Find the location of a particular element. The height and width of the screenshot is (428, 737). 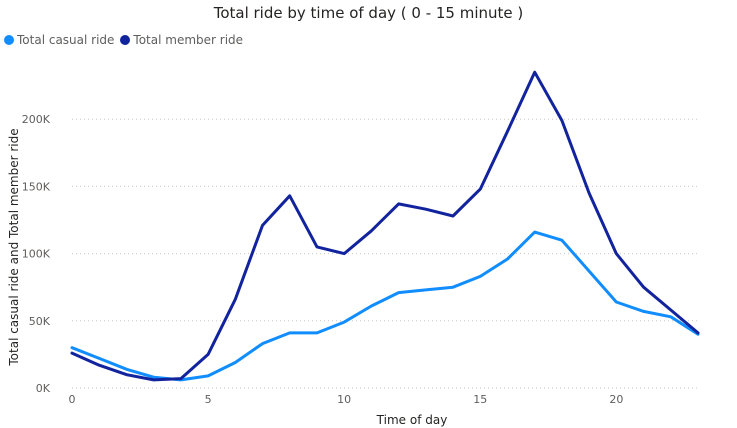

legend-item-casual: Total casual ride is located at coordinates (59, 40).